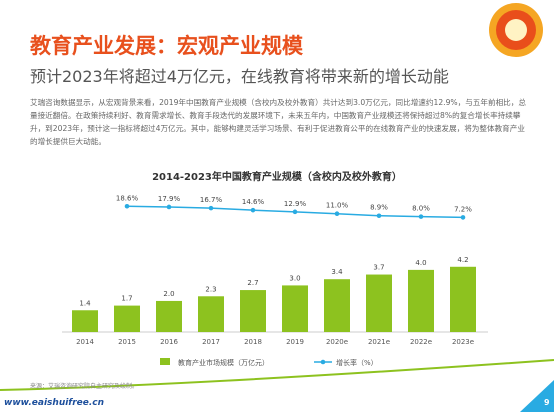 This screenshot has width=554, height=412. What do you see at coordinates (239, 76) in the screenshot?
I see `slide-subtitle: 预计2023年将超过4万亿元，在线教育将带来新的增长动能` at bounding box center [239, 76].